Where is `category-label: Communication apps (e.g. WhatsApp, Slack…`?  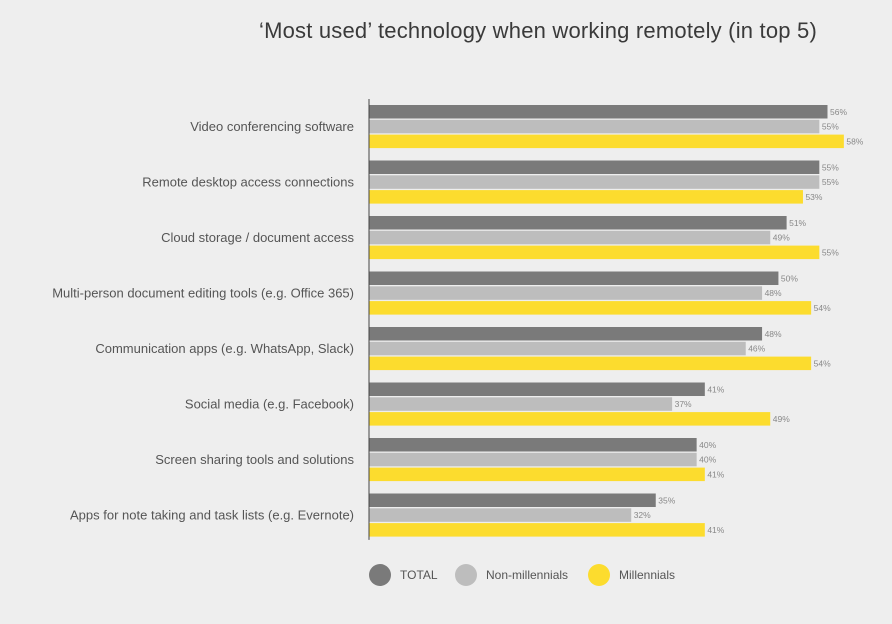
category-label: Communication apps (e.g. WhatsApp, Slack… is located at coordinates (224, 348).